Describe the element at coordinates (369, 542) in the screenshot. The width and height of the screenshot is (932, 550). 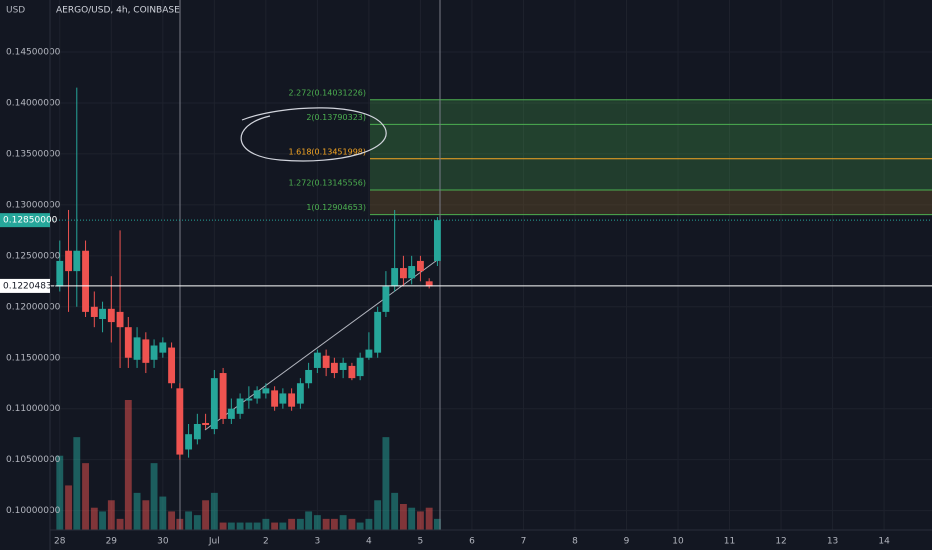
I see `x-tick-label: 4` at that location.